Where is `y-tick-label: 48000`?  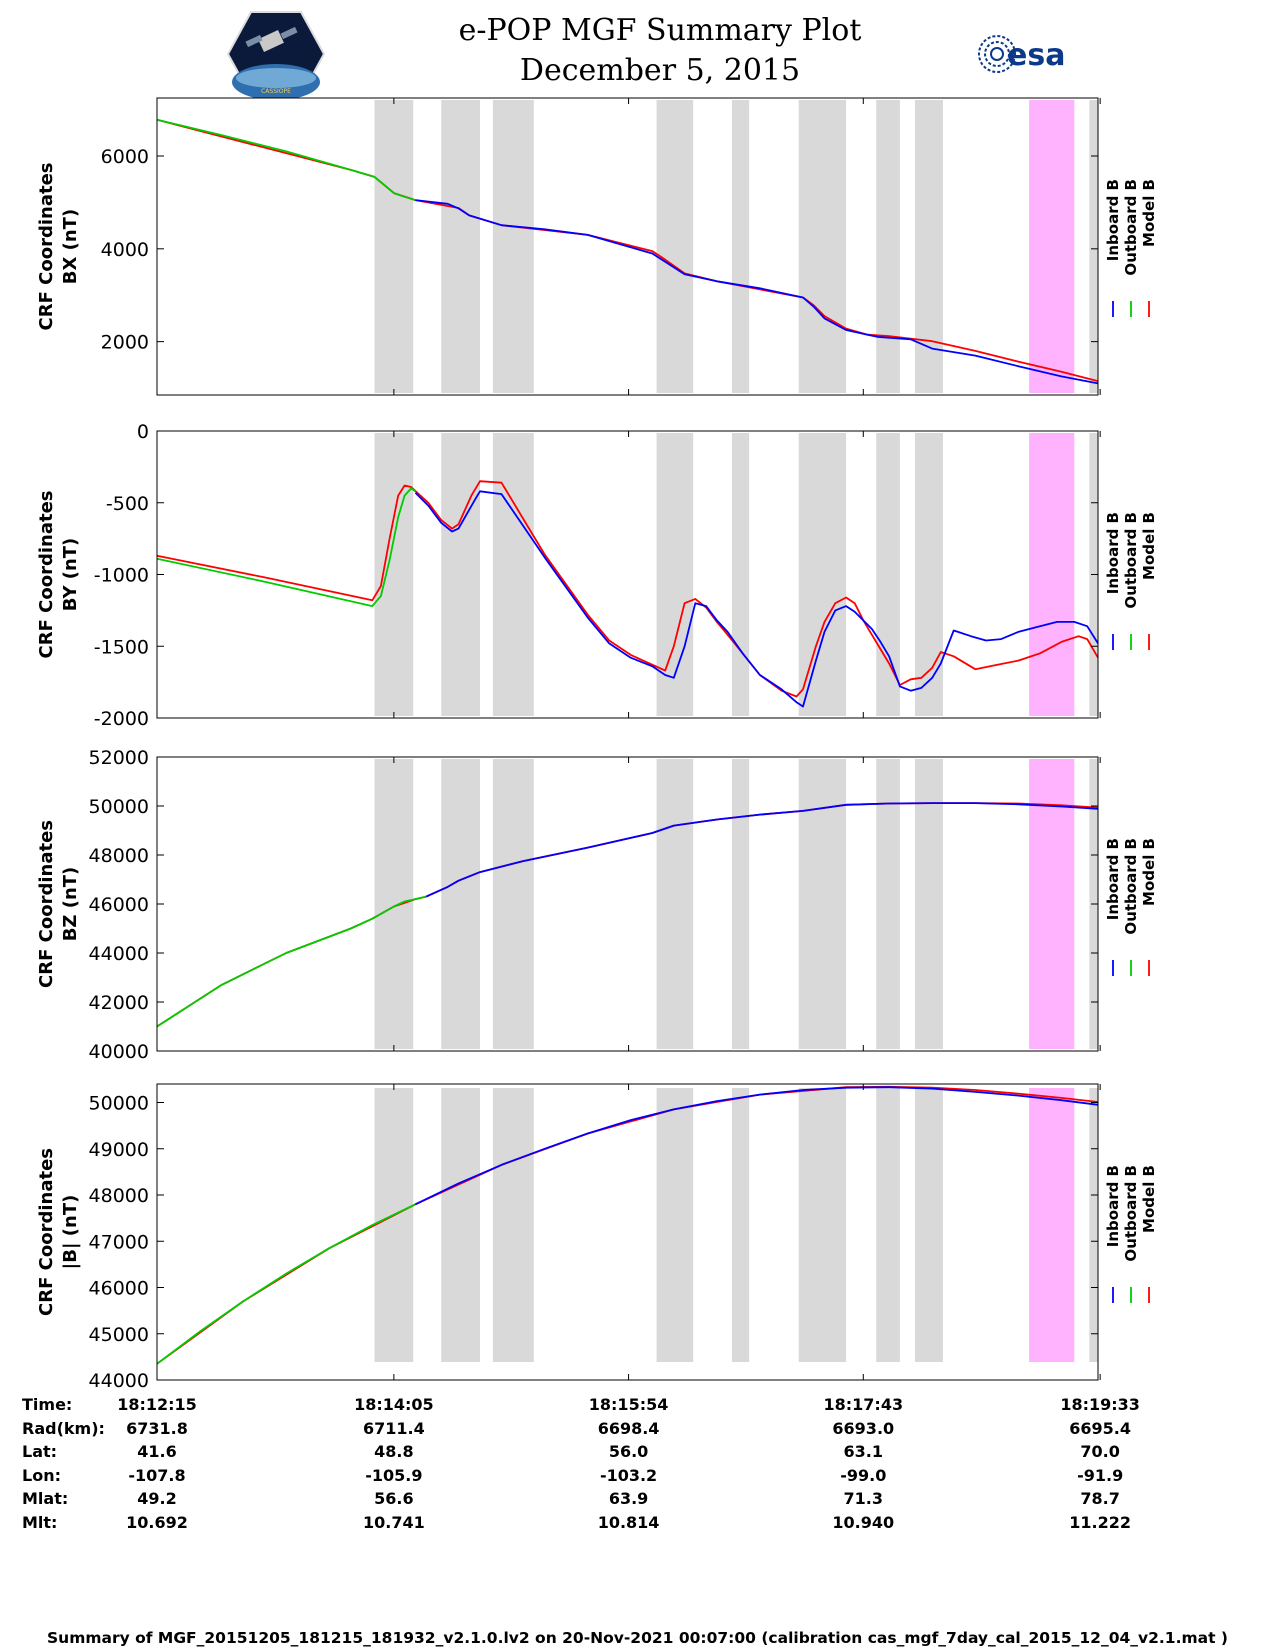
y-tick-label: 48000 is located at coordinates (119, 1196).